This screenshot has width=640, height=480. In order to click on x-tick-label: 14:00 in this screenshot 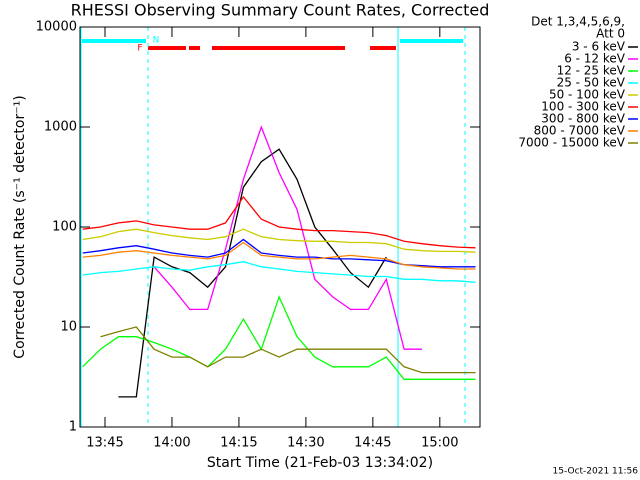, I will do `click(171, 443)`.